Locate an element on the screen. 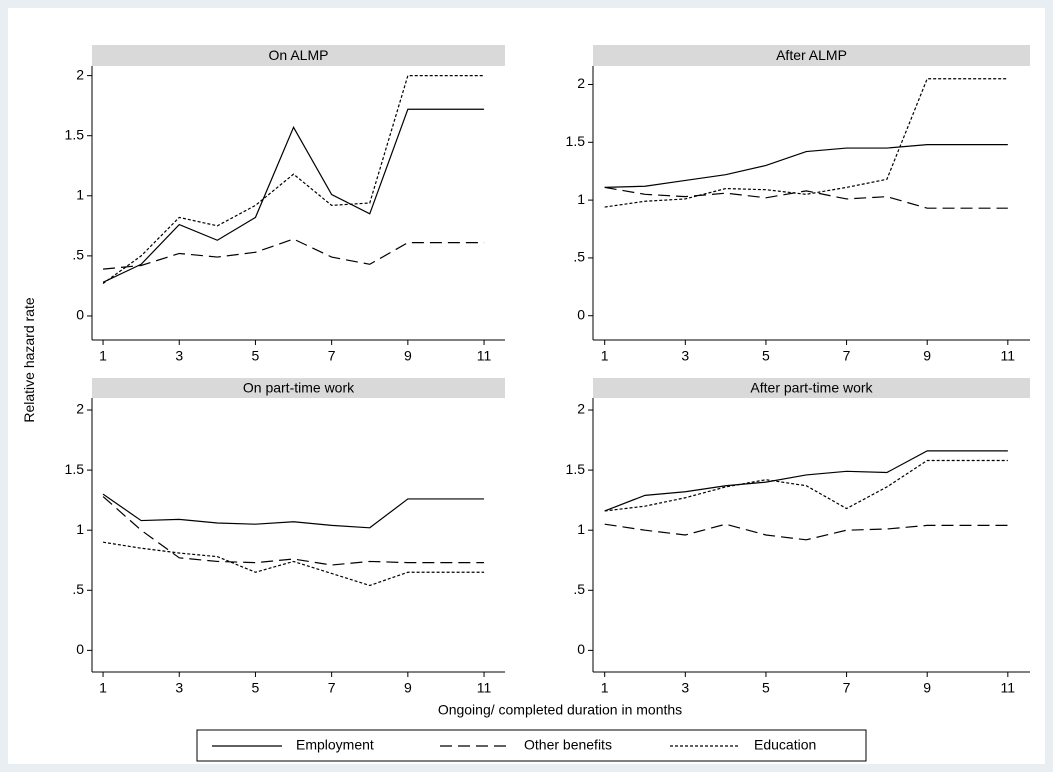 Image resolution: width=1053 pixels, height=777 pixels. legend-label: Employment is located at coordinates (335, 745).